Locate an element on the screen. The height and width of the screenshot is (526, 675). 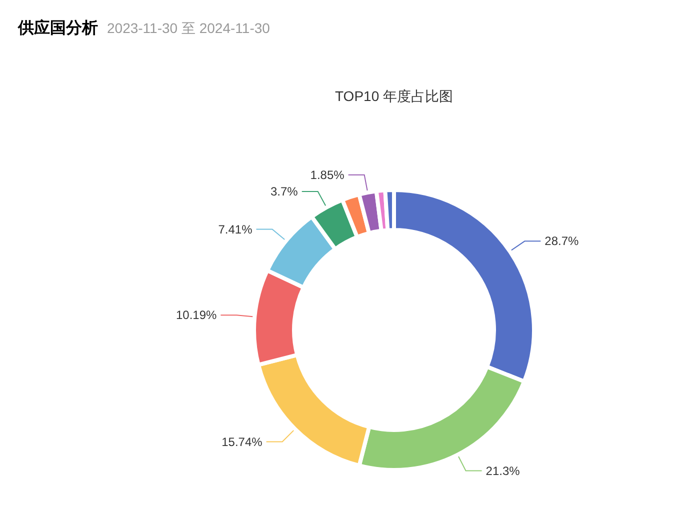
text: 2023-11-30 至 2024-11-30 is located at coordinates (188, 28).